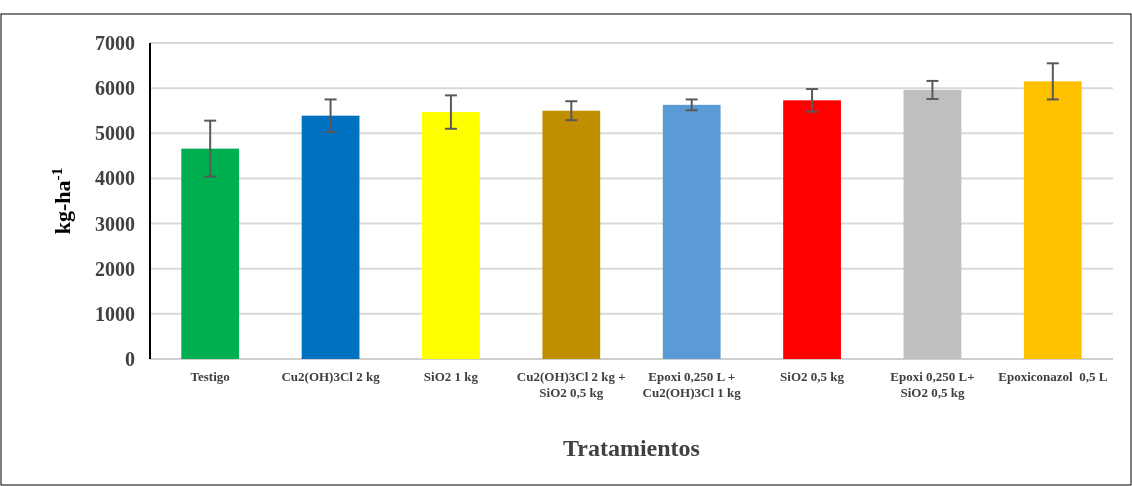 Image resolution: width=1132 pixels, height=486 pixels. Describe the element at coordinates (115, 43) in the screenshot. I see `y-tick-label: 7000` at that location.